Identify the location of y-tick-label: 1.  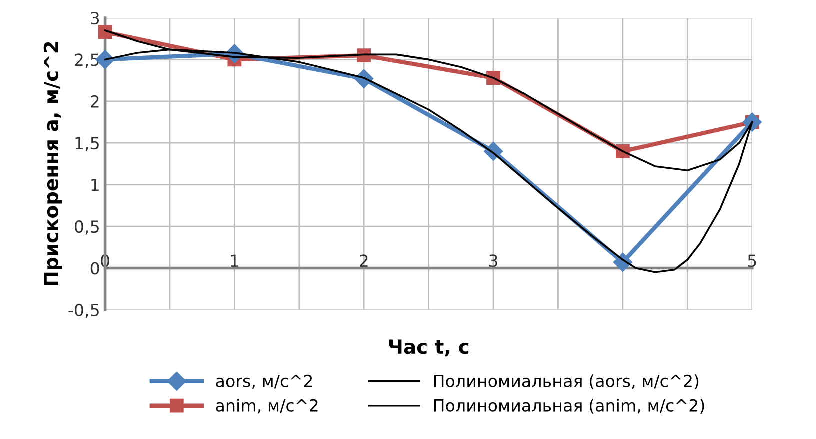
(95, 185).